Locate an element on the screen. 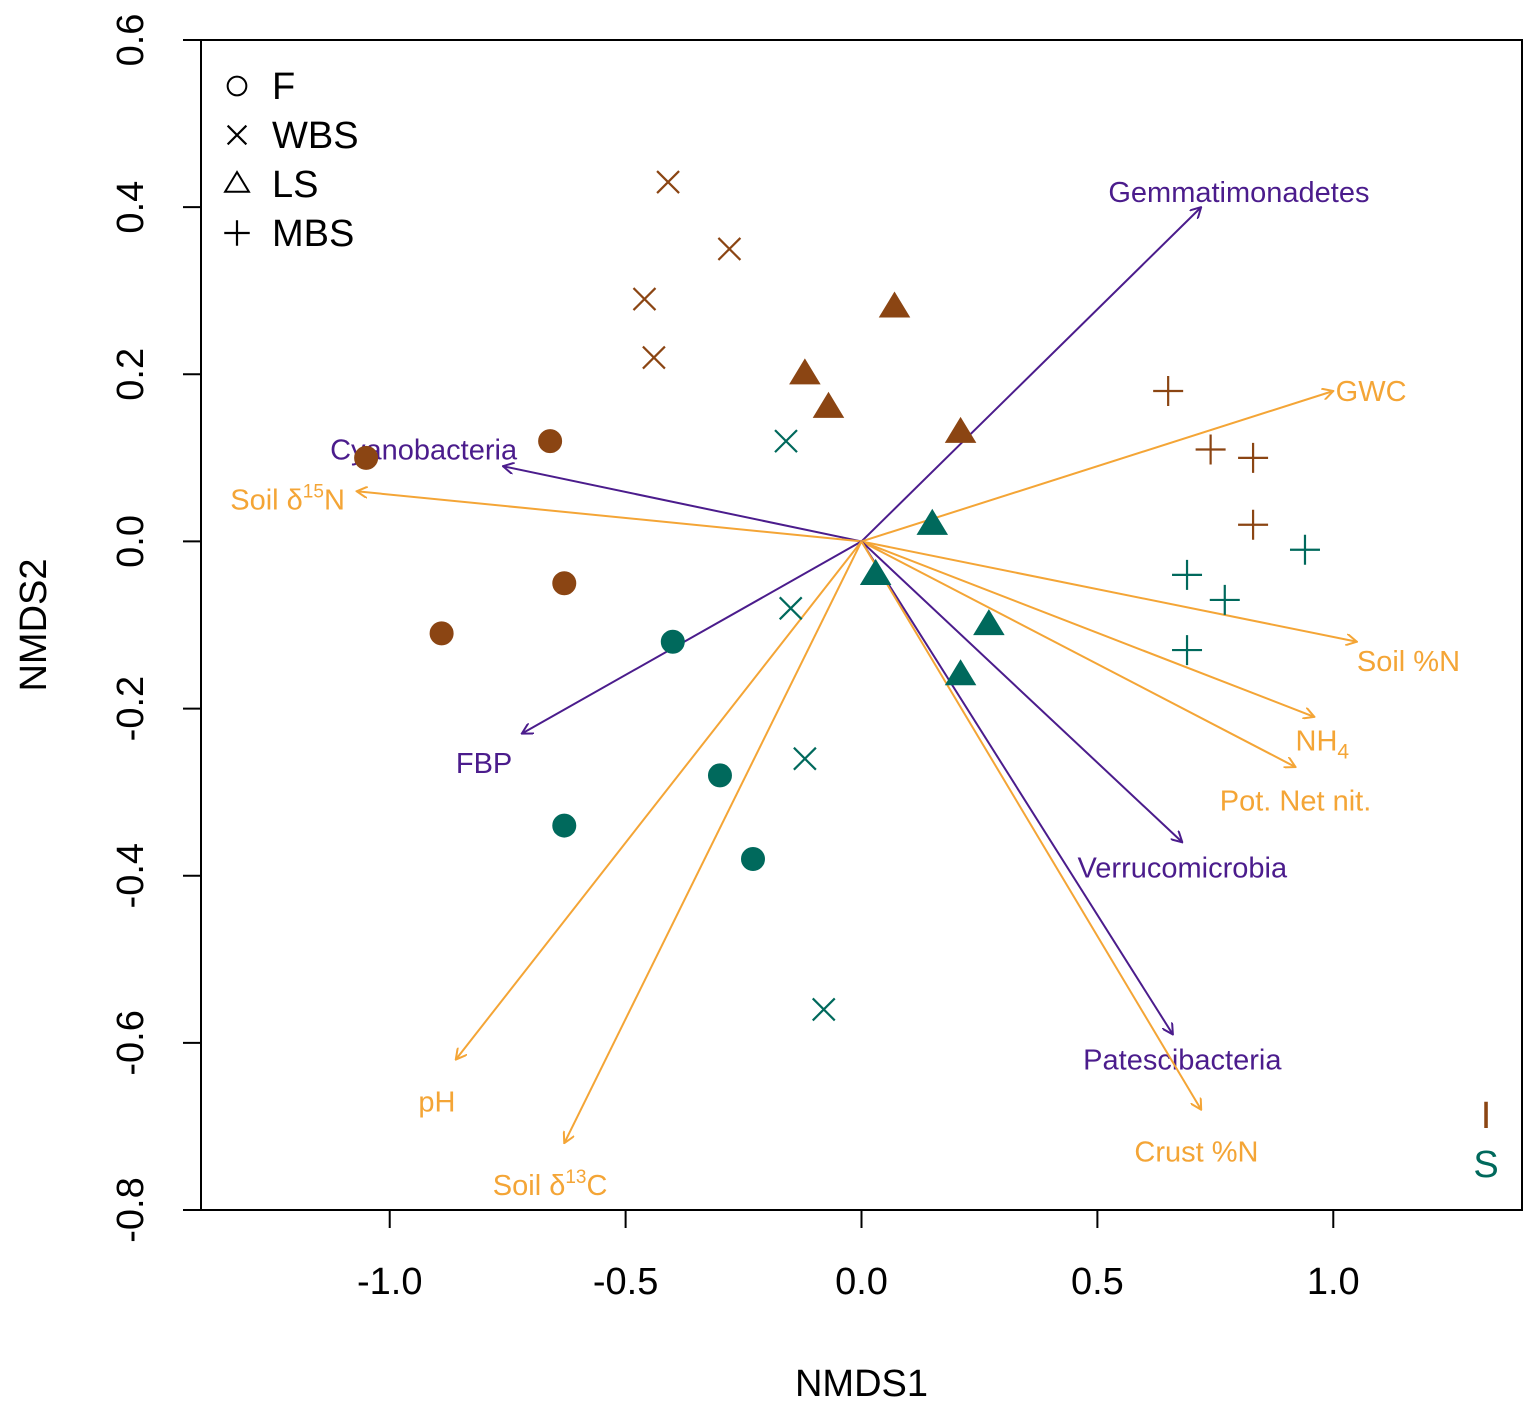 The image size is (1535, 1412). x-axis: -1.0 -0.5 0.0 0.5 1.0 is located at coordinates (858, 1256).